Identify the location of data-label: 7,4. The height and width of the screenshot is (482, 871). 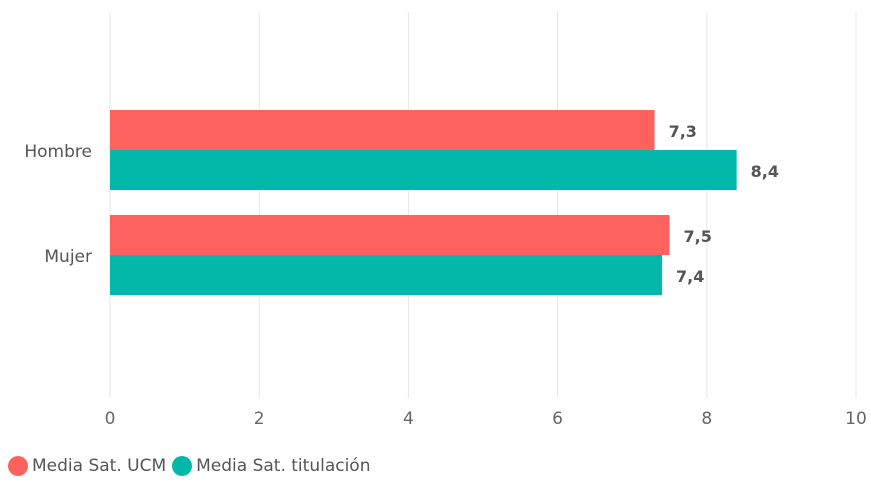
(690, 276).